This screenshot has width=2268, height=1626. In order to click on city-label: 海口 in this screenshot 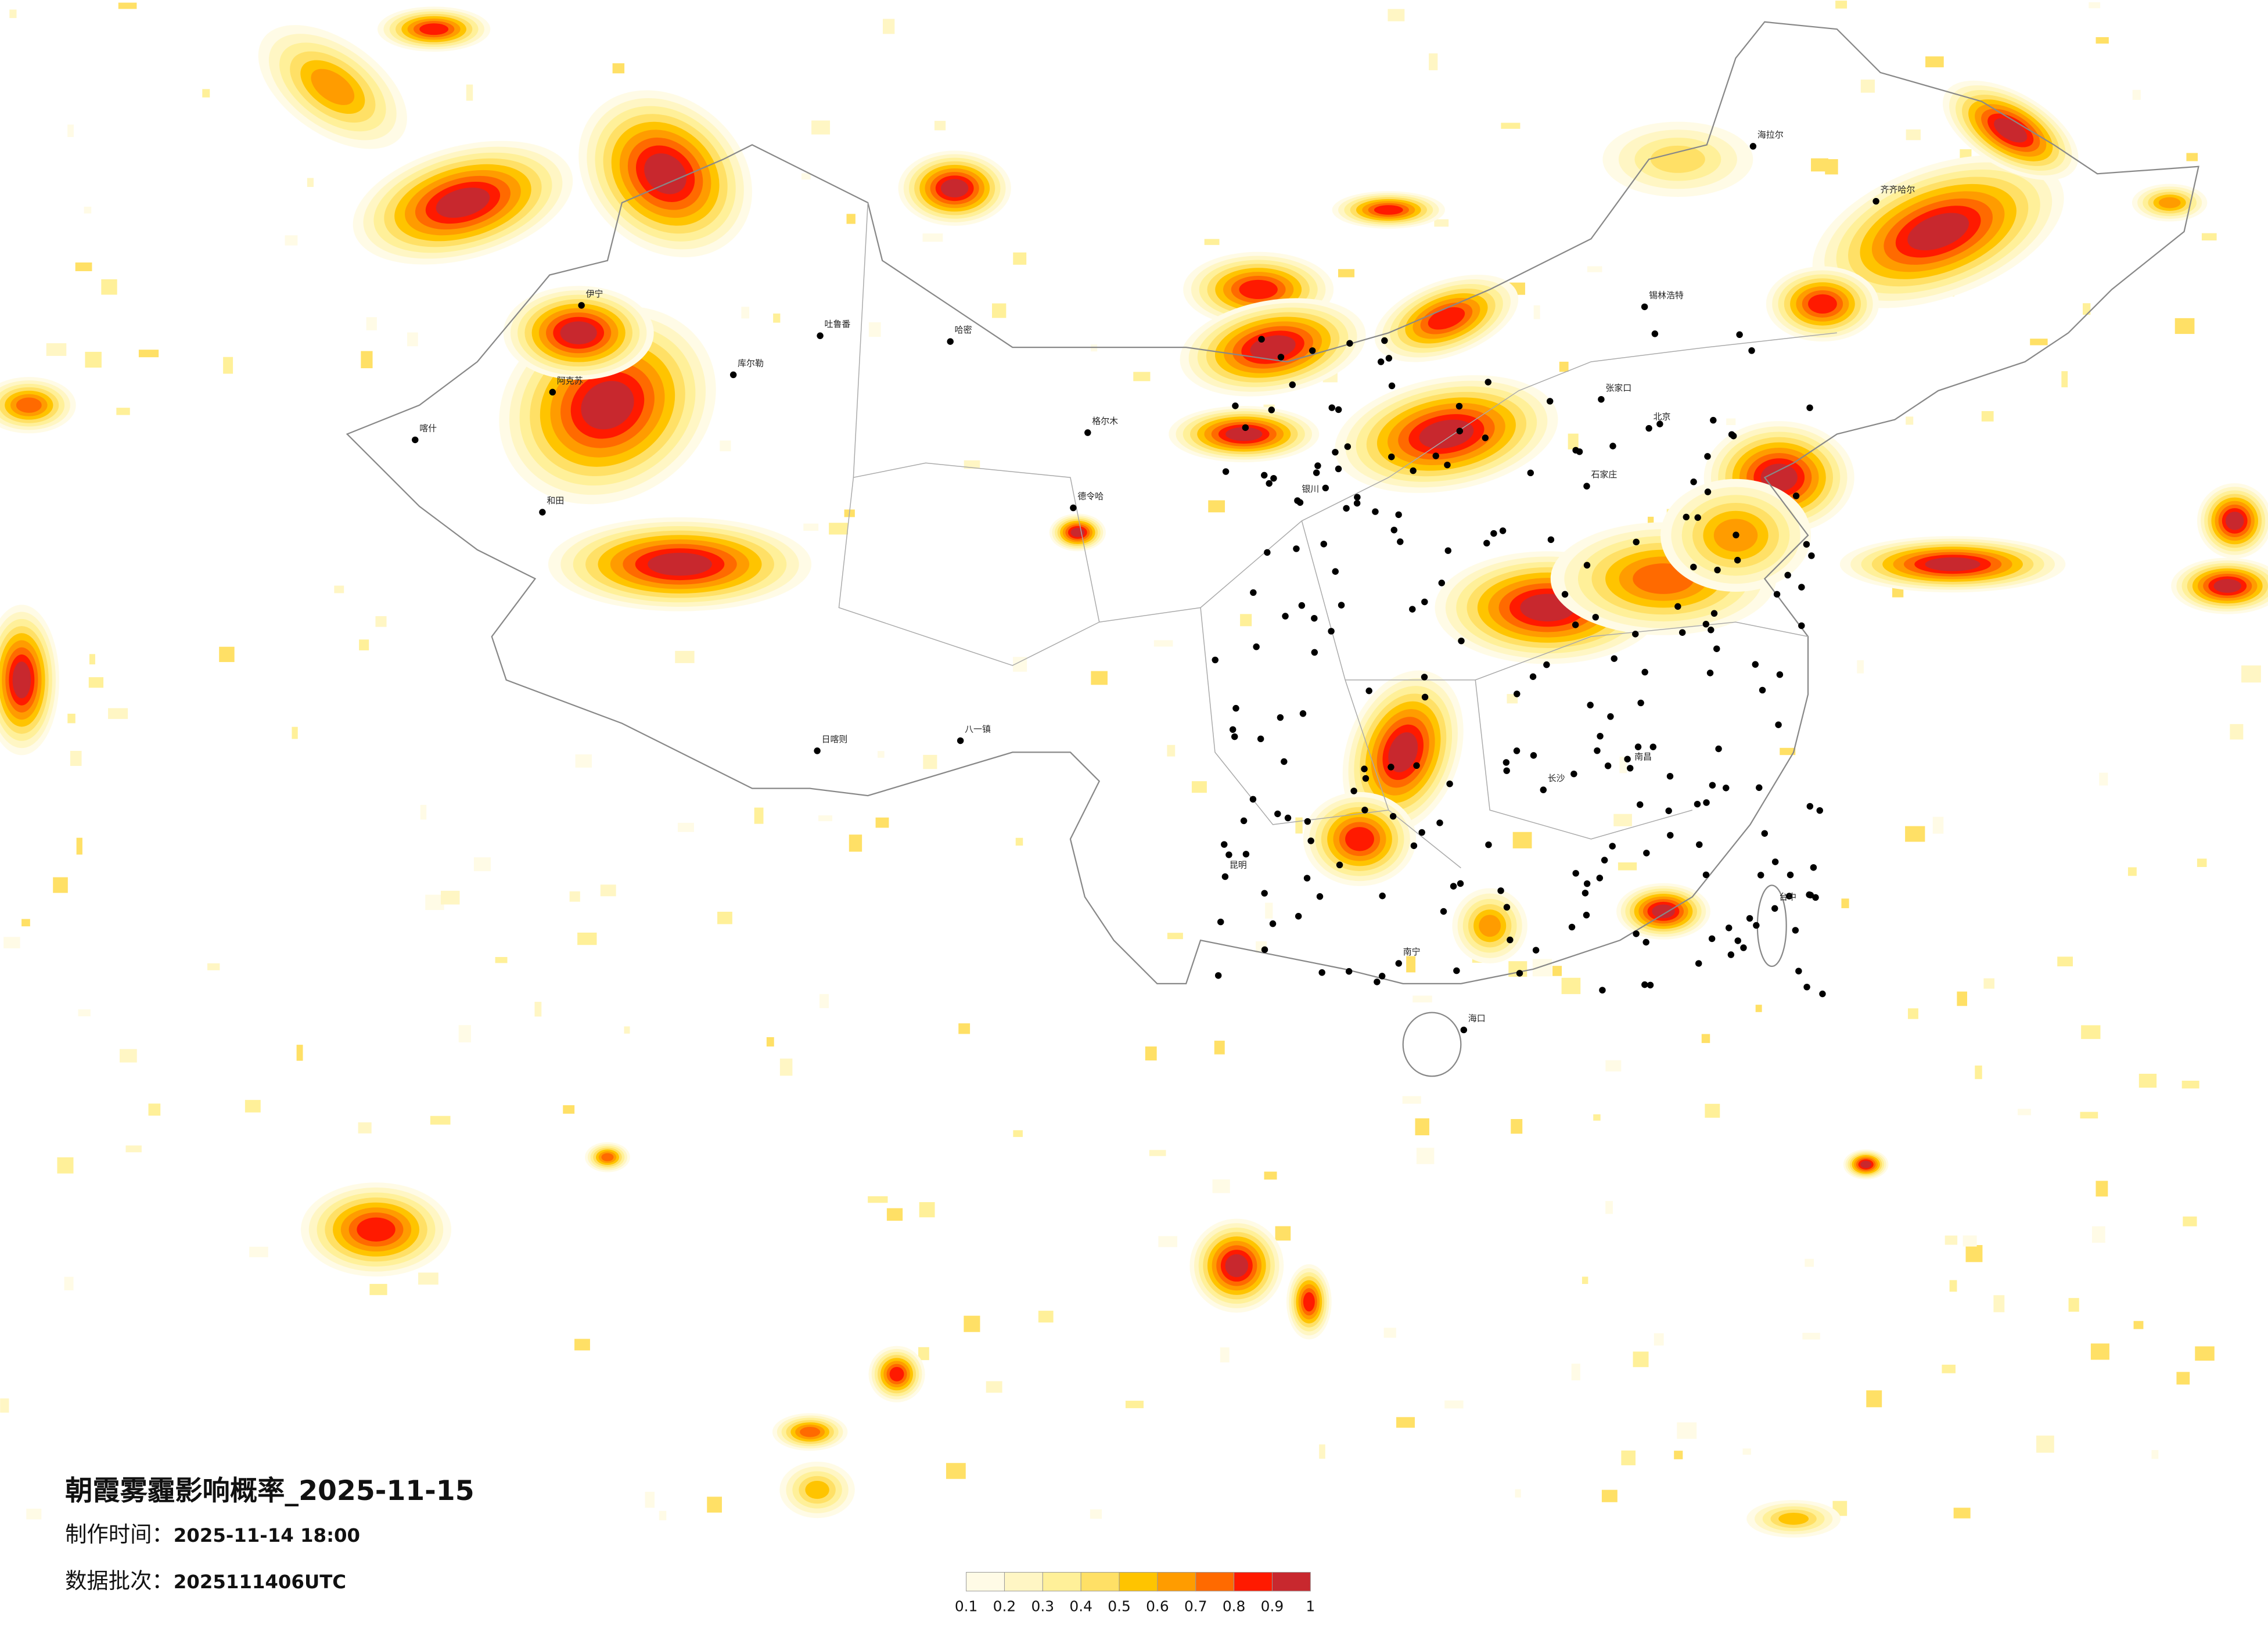, I will do `click(1477, 1019)`.